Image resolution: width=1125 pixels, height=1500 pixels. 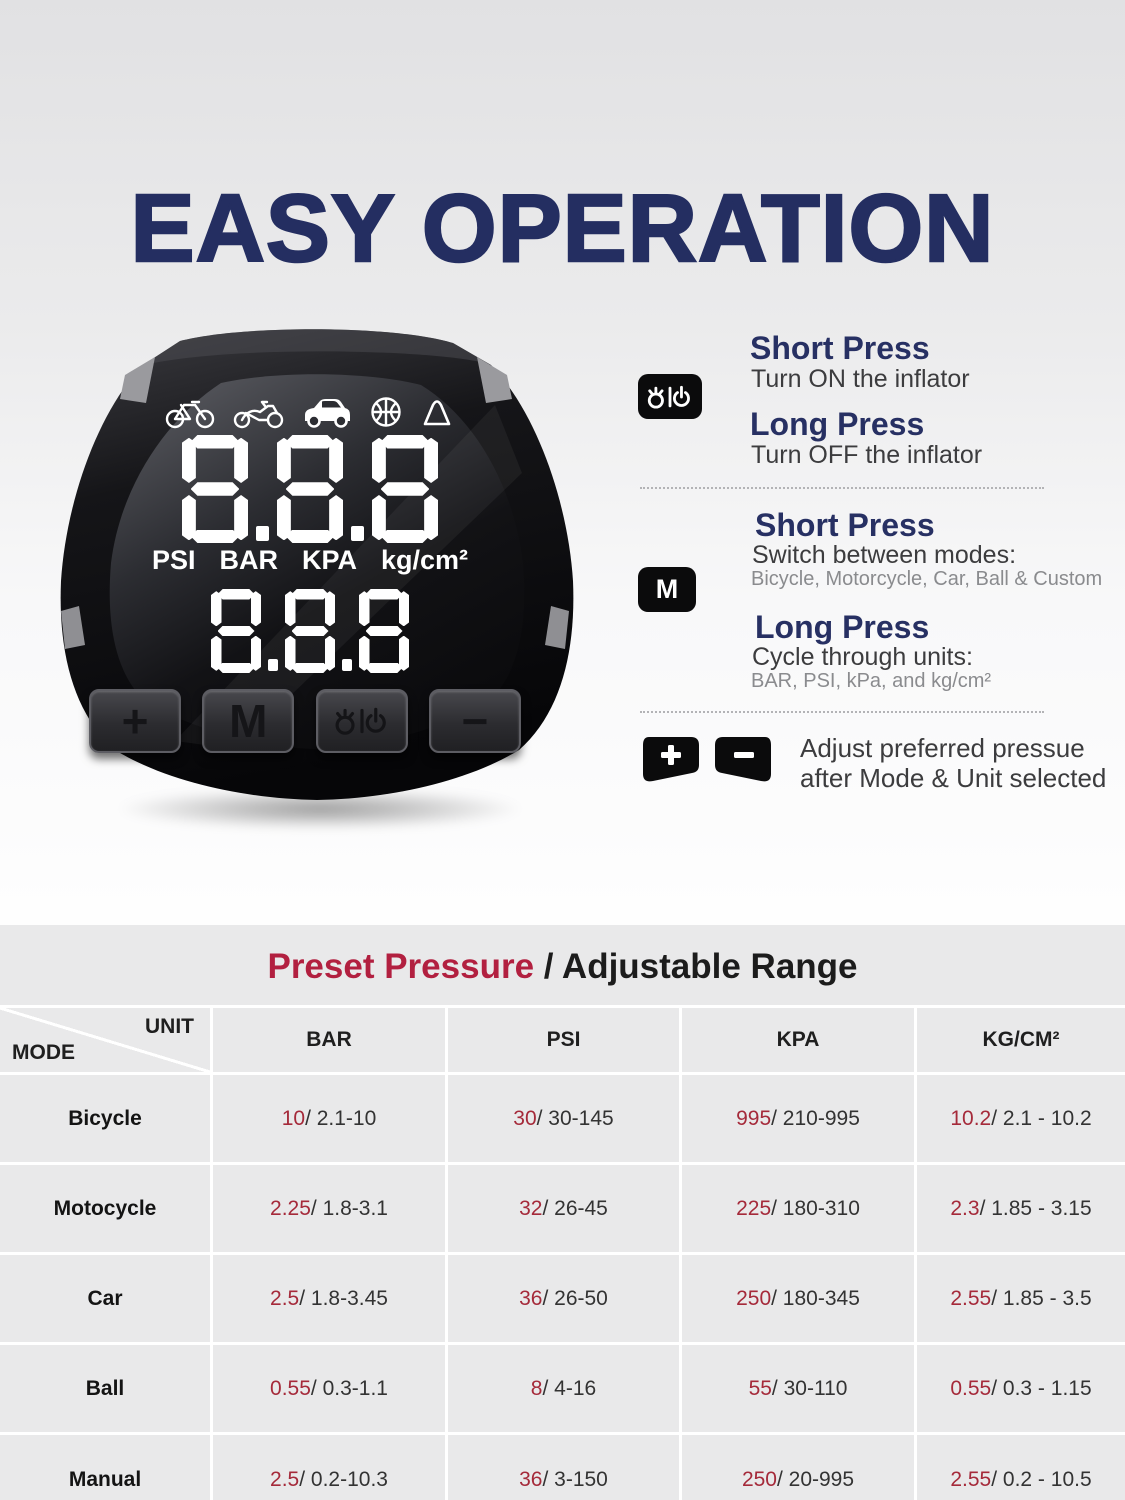 I want to click on m-key-label: M, so click(x=667, y=589).